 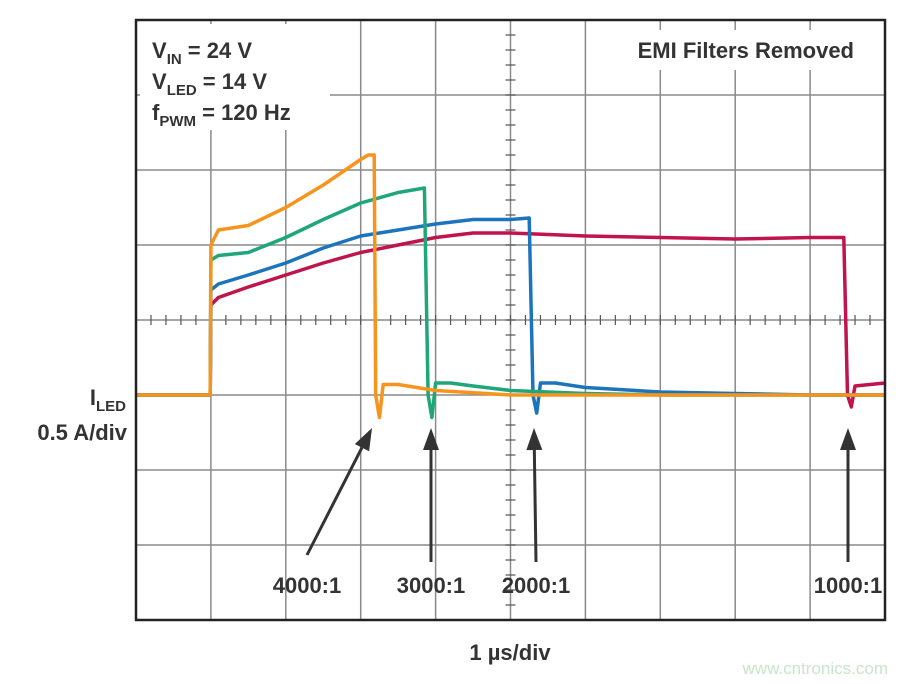 What do you see at coordinates (177, 121) in the screenshot?
I see `annotation-sub: PWM` at bounding box center [177, 121].